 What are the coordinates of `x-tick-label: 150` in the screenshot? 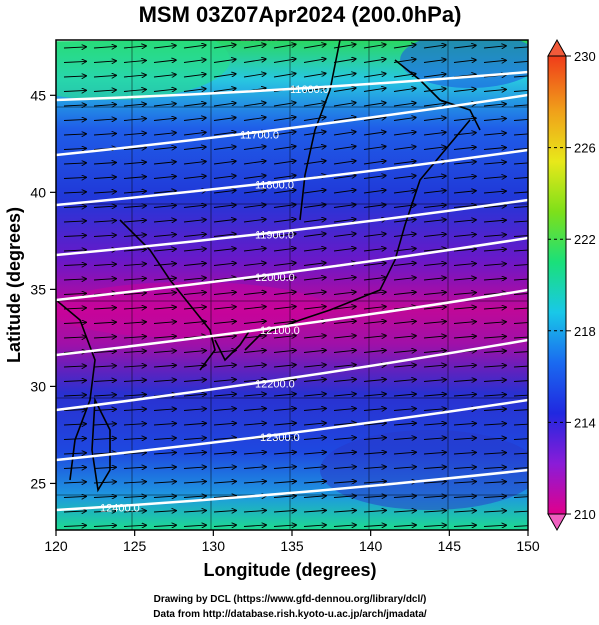 It's located at (528, 546).